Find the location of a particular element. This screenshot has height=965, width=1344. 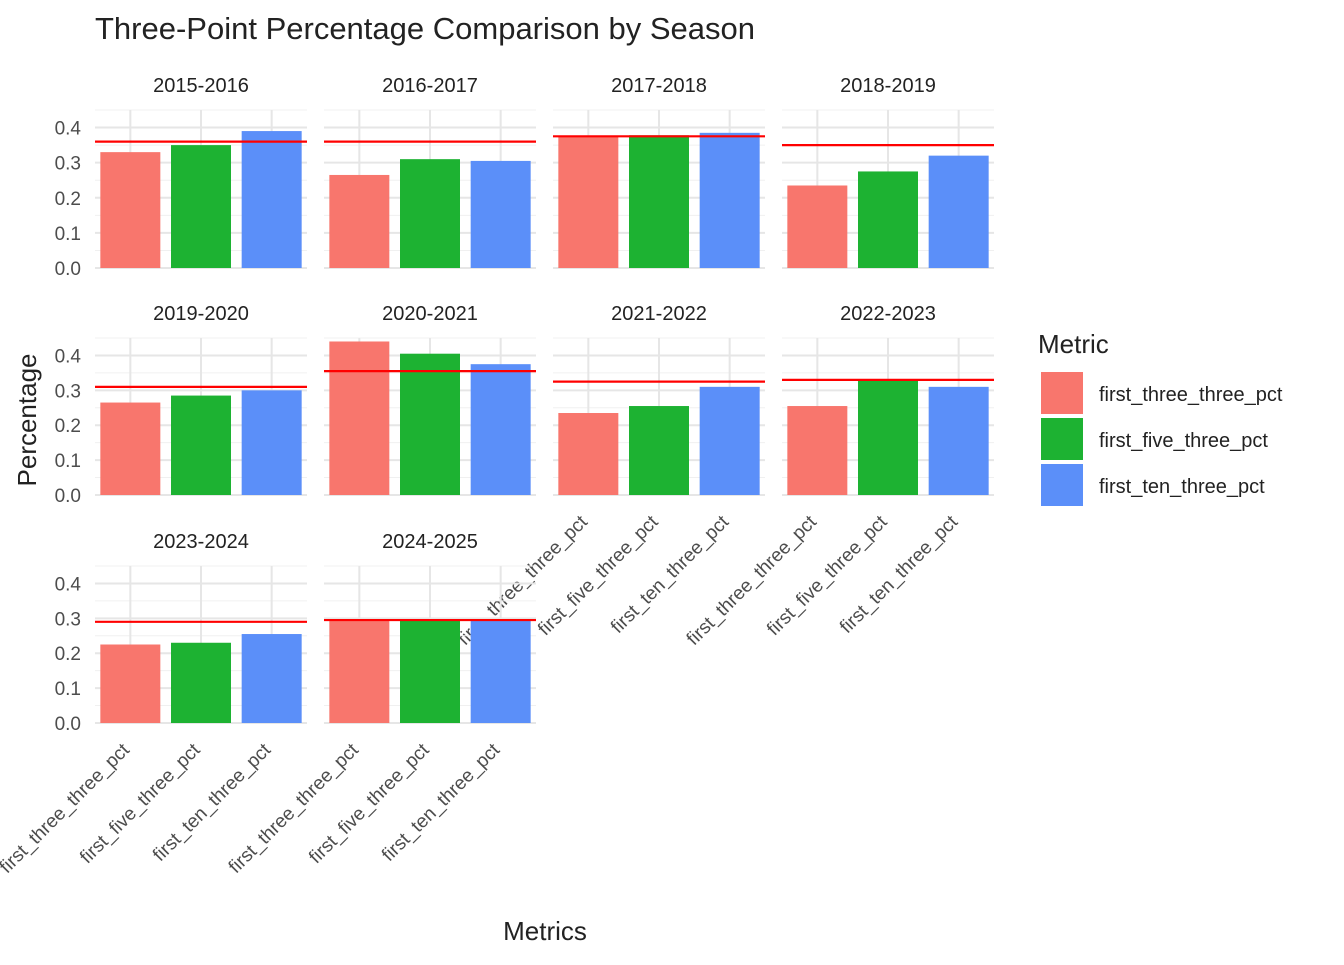

facet-label: 2018-2019 is located at coordinates (888, 86).